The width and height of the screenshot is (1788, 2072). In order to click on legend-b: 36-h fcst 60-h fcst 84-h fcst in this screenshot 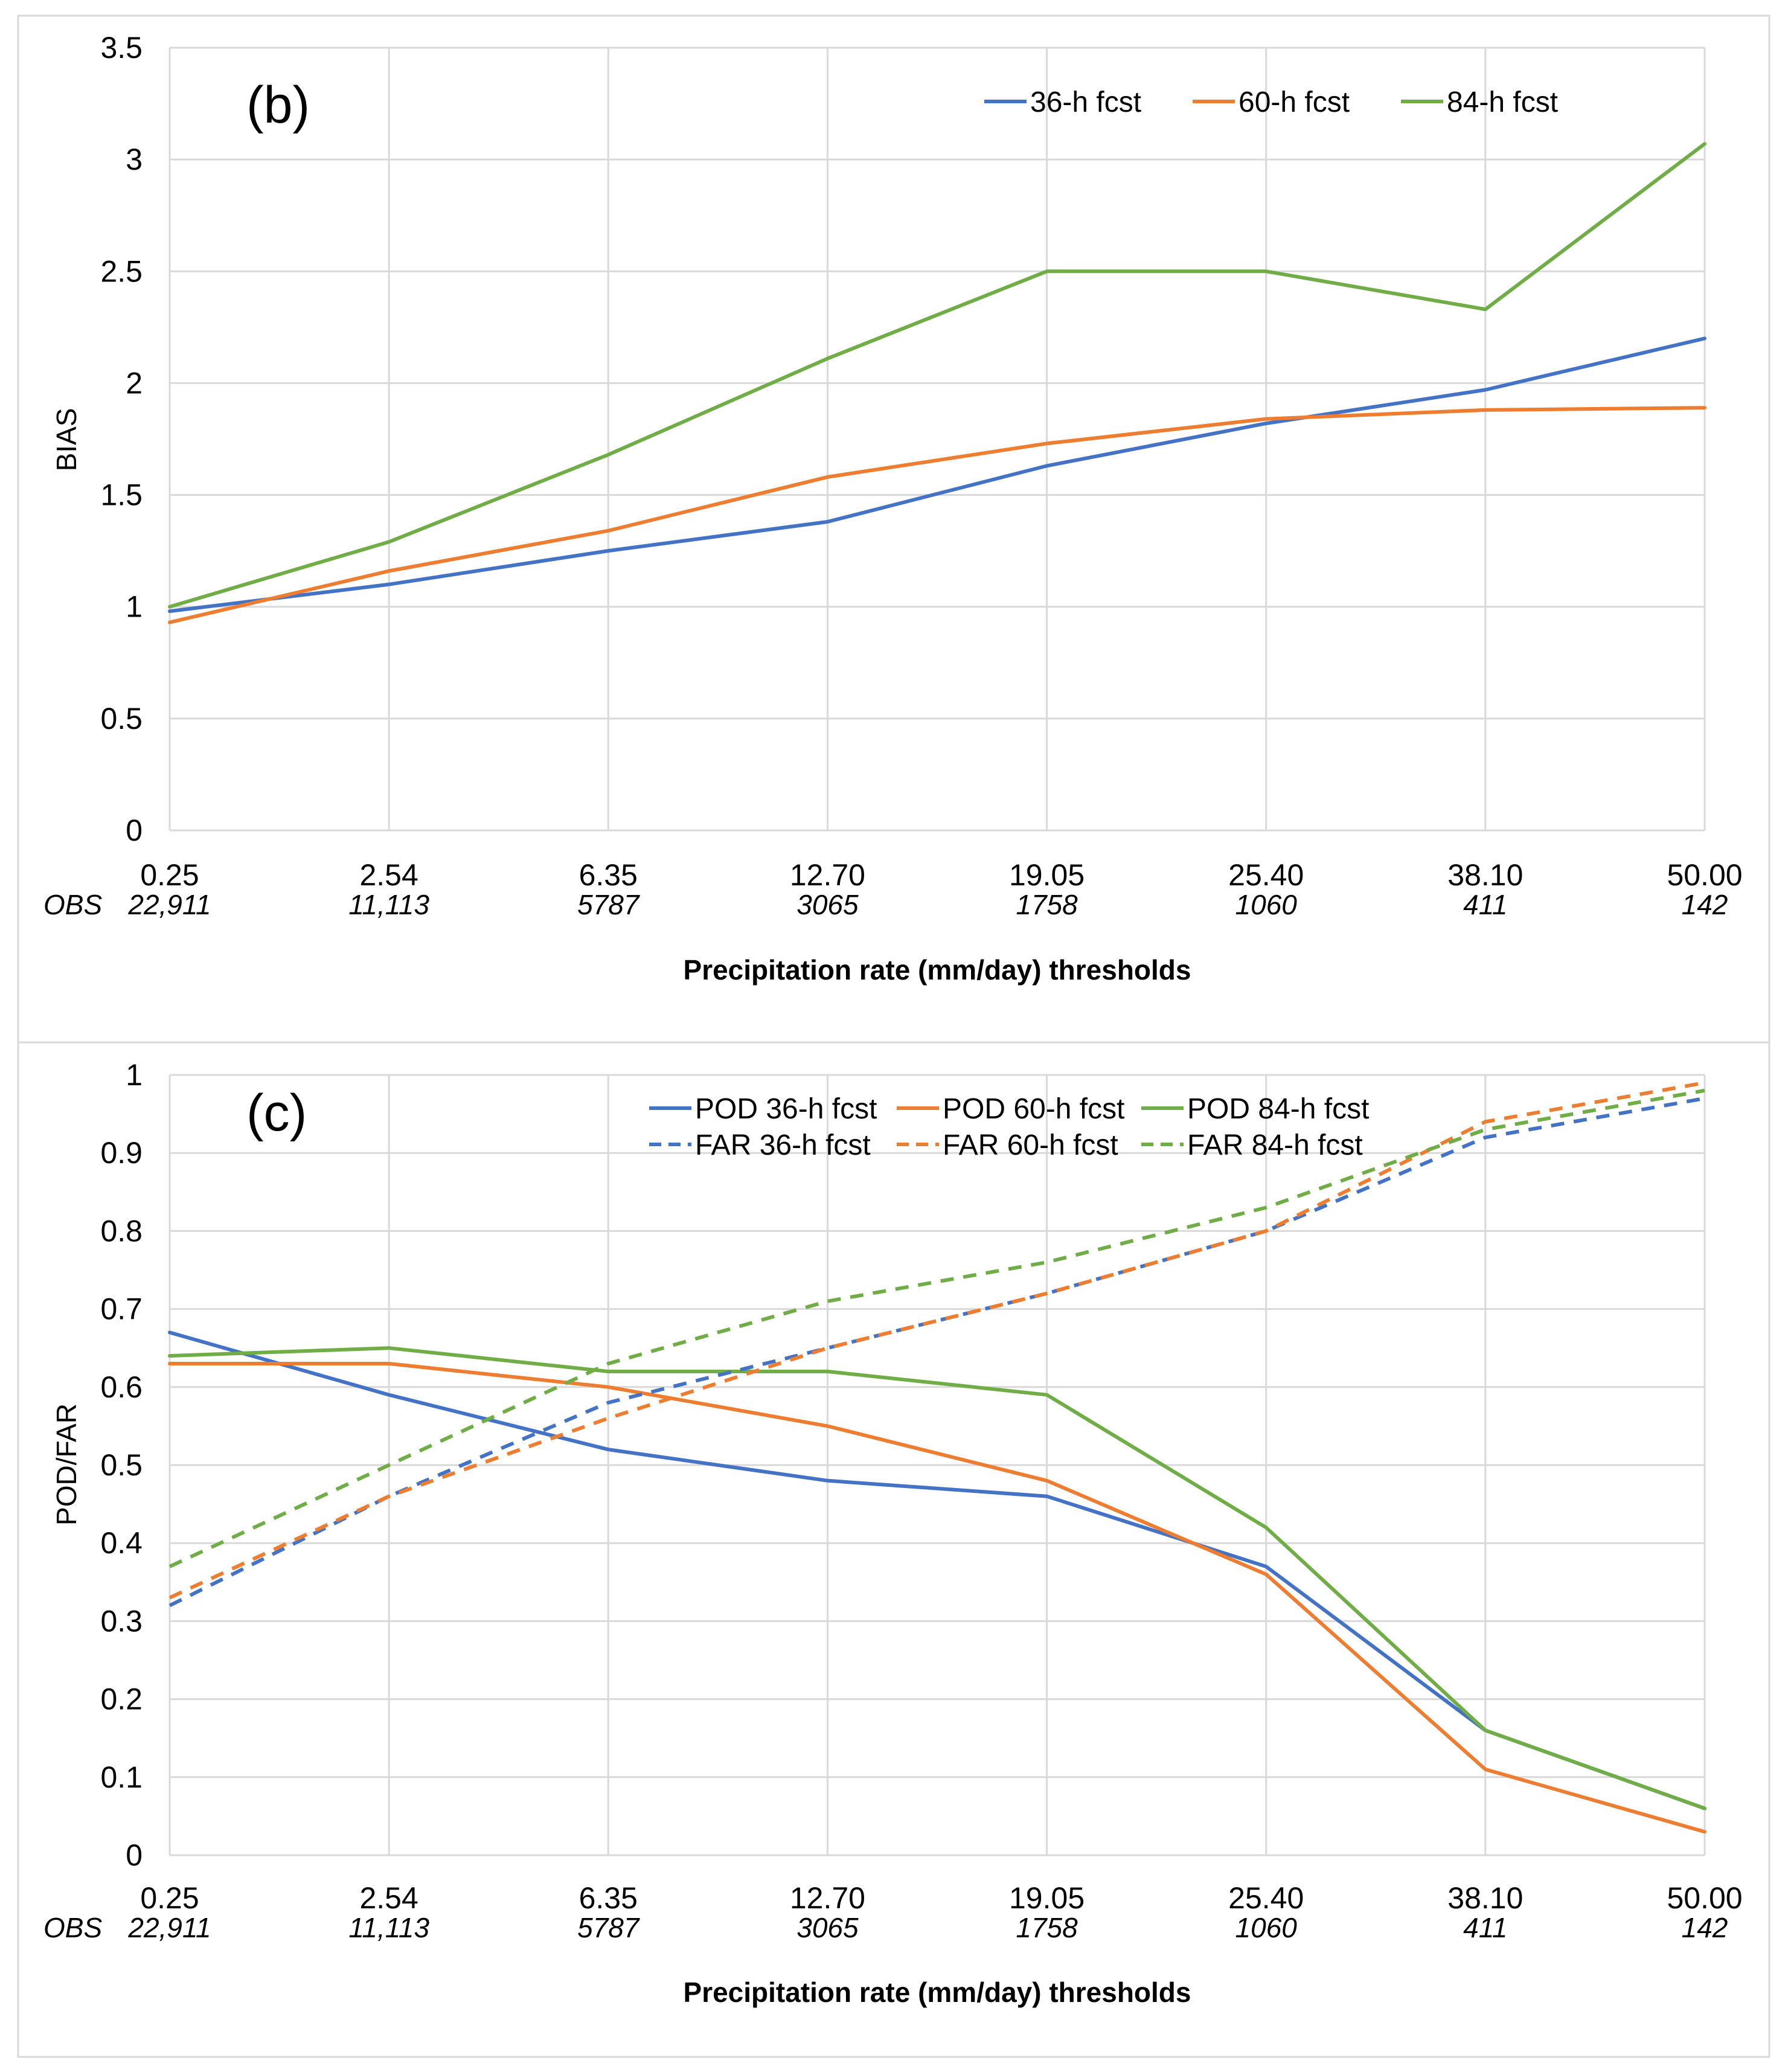, I will do `click(1271, 102)`.